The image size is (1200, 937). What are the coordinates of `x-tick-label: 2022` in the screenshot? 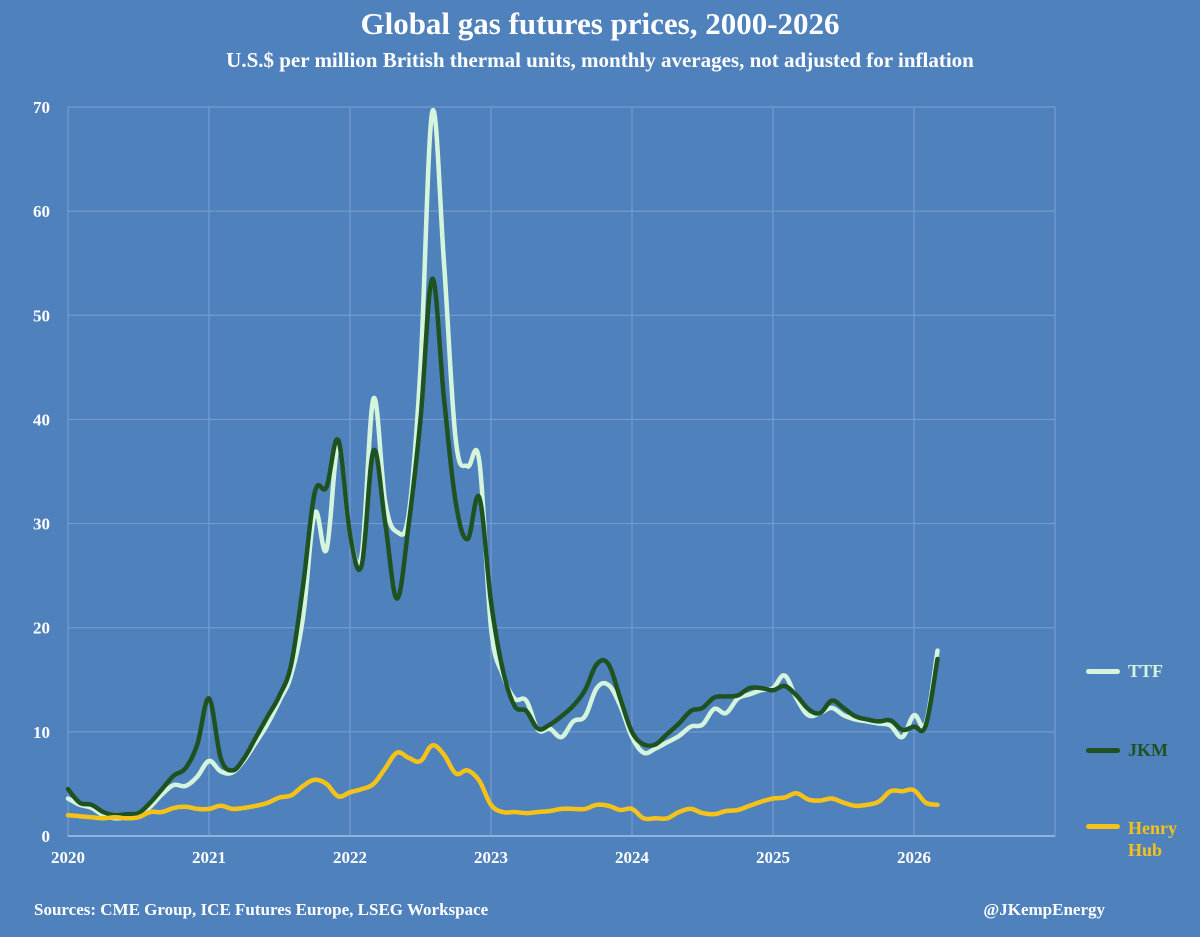 It's located at (350, 857).